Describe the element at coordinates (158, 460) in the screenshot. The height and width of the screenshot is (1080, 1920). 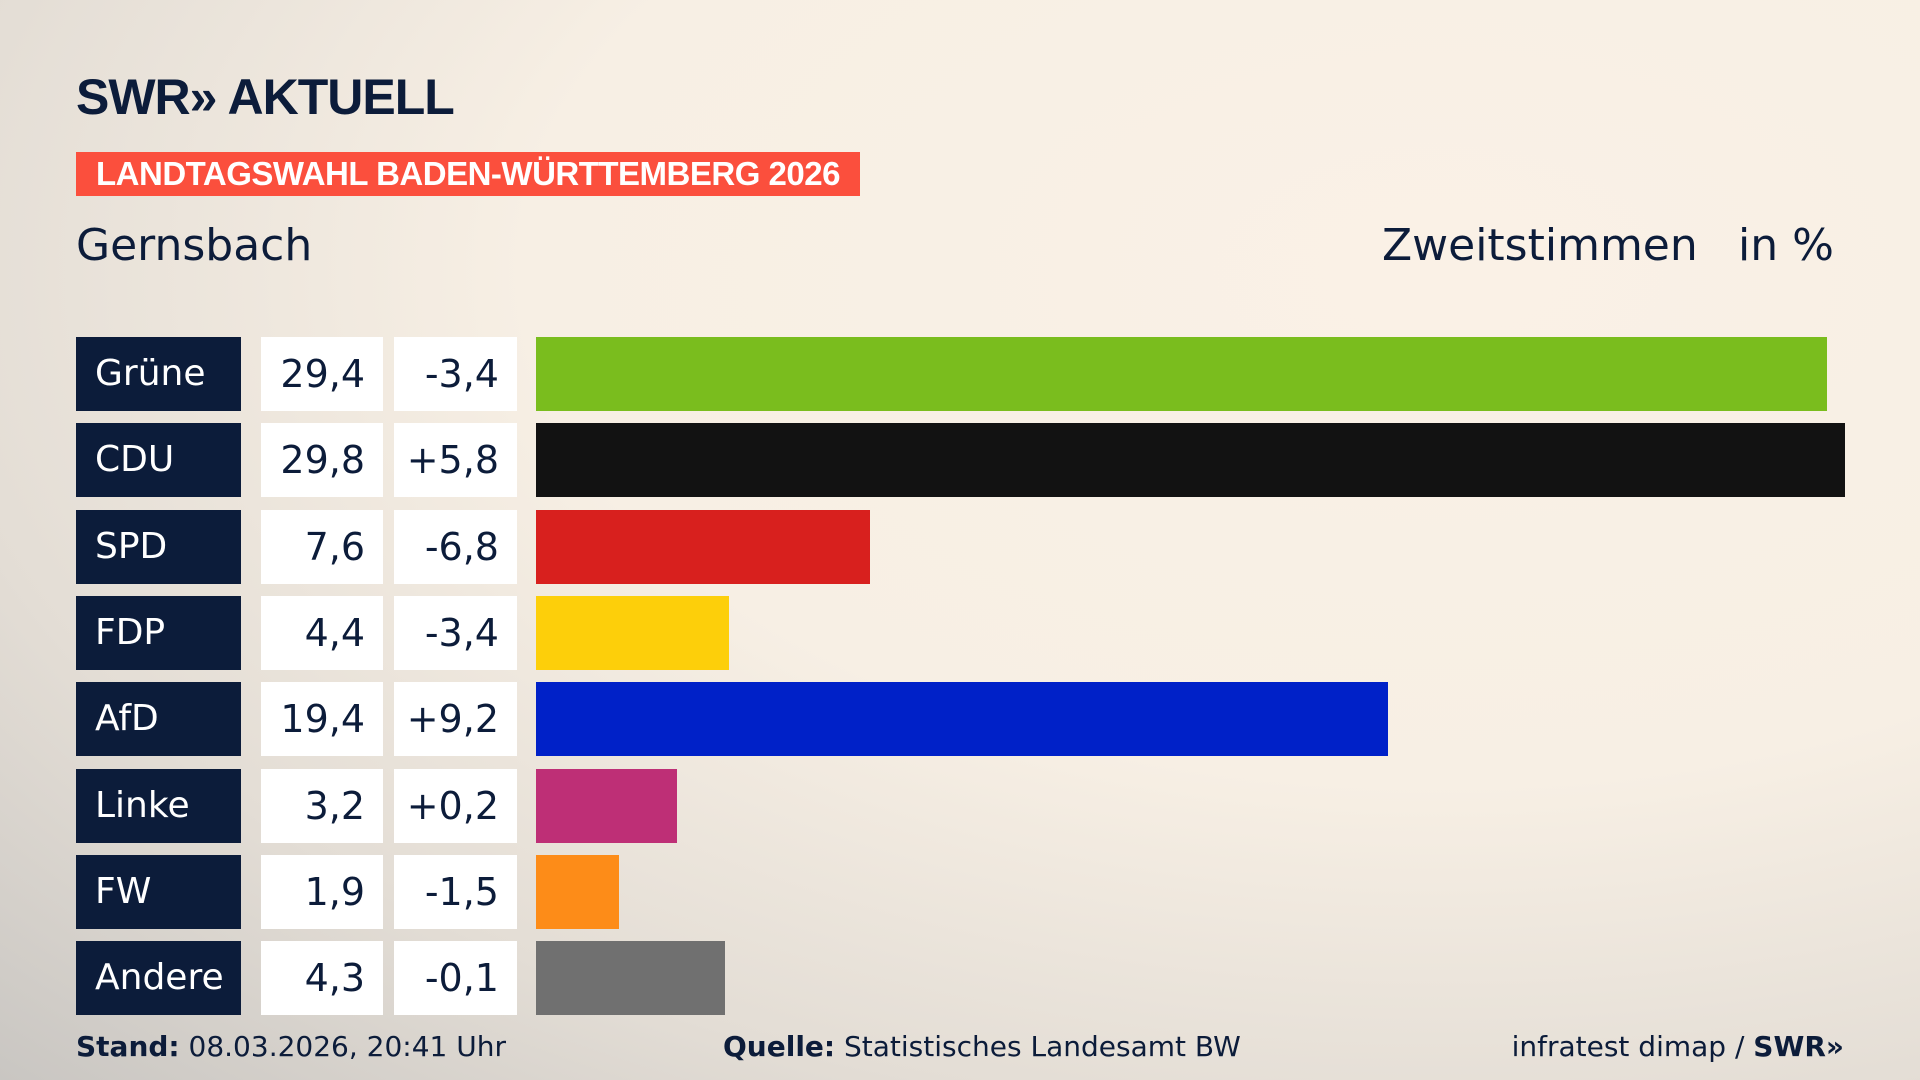
I see `party-label: CDU` at that location.